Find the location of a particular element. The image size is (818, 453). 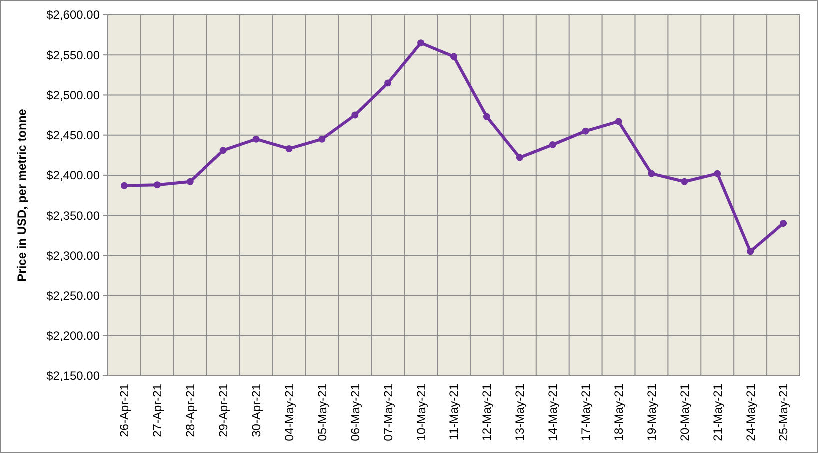

x-tick-label: 04-May-21 is located at coordinates (289, 413).